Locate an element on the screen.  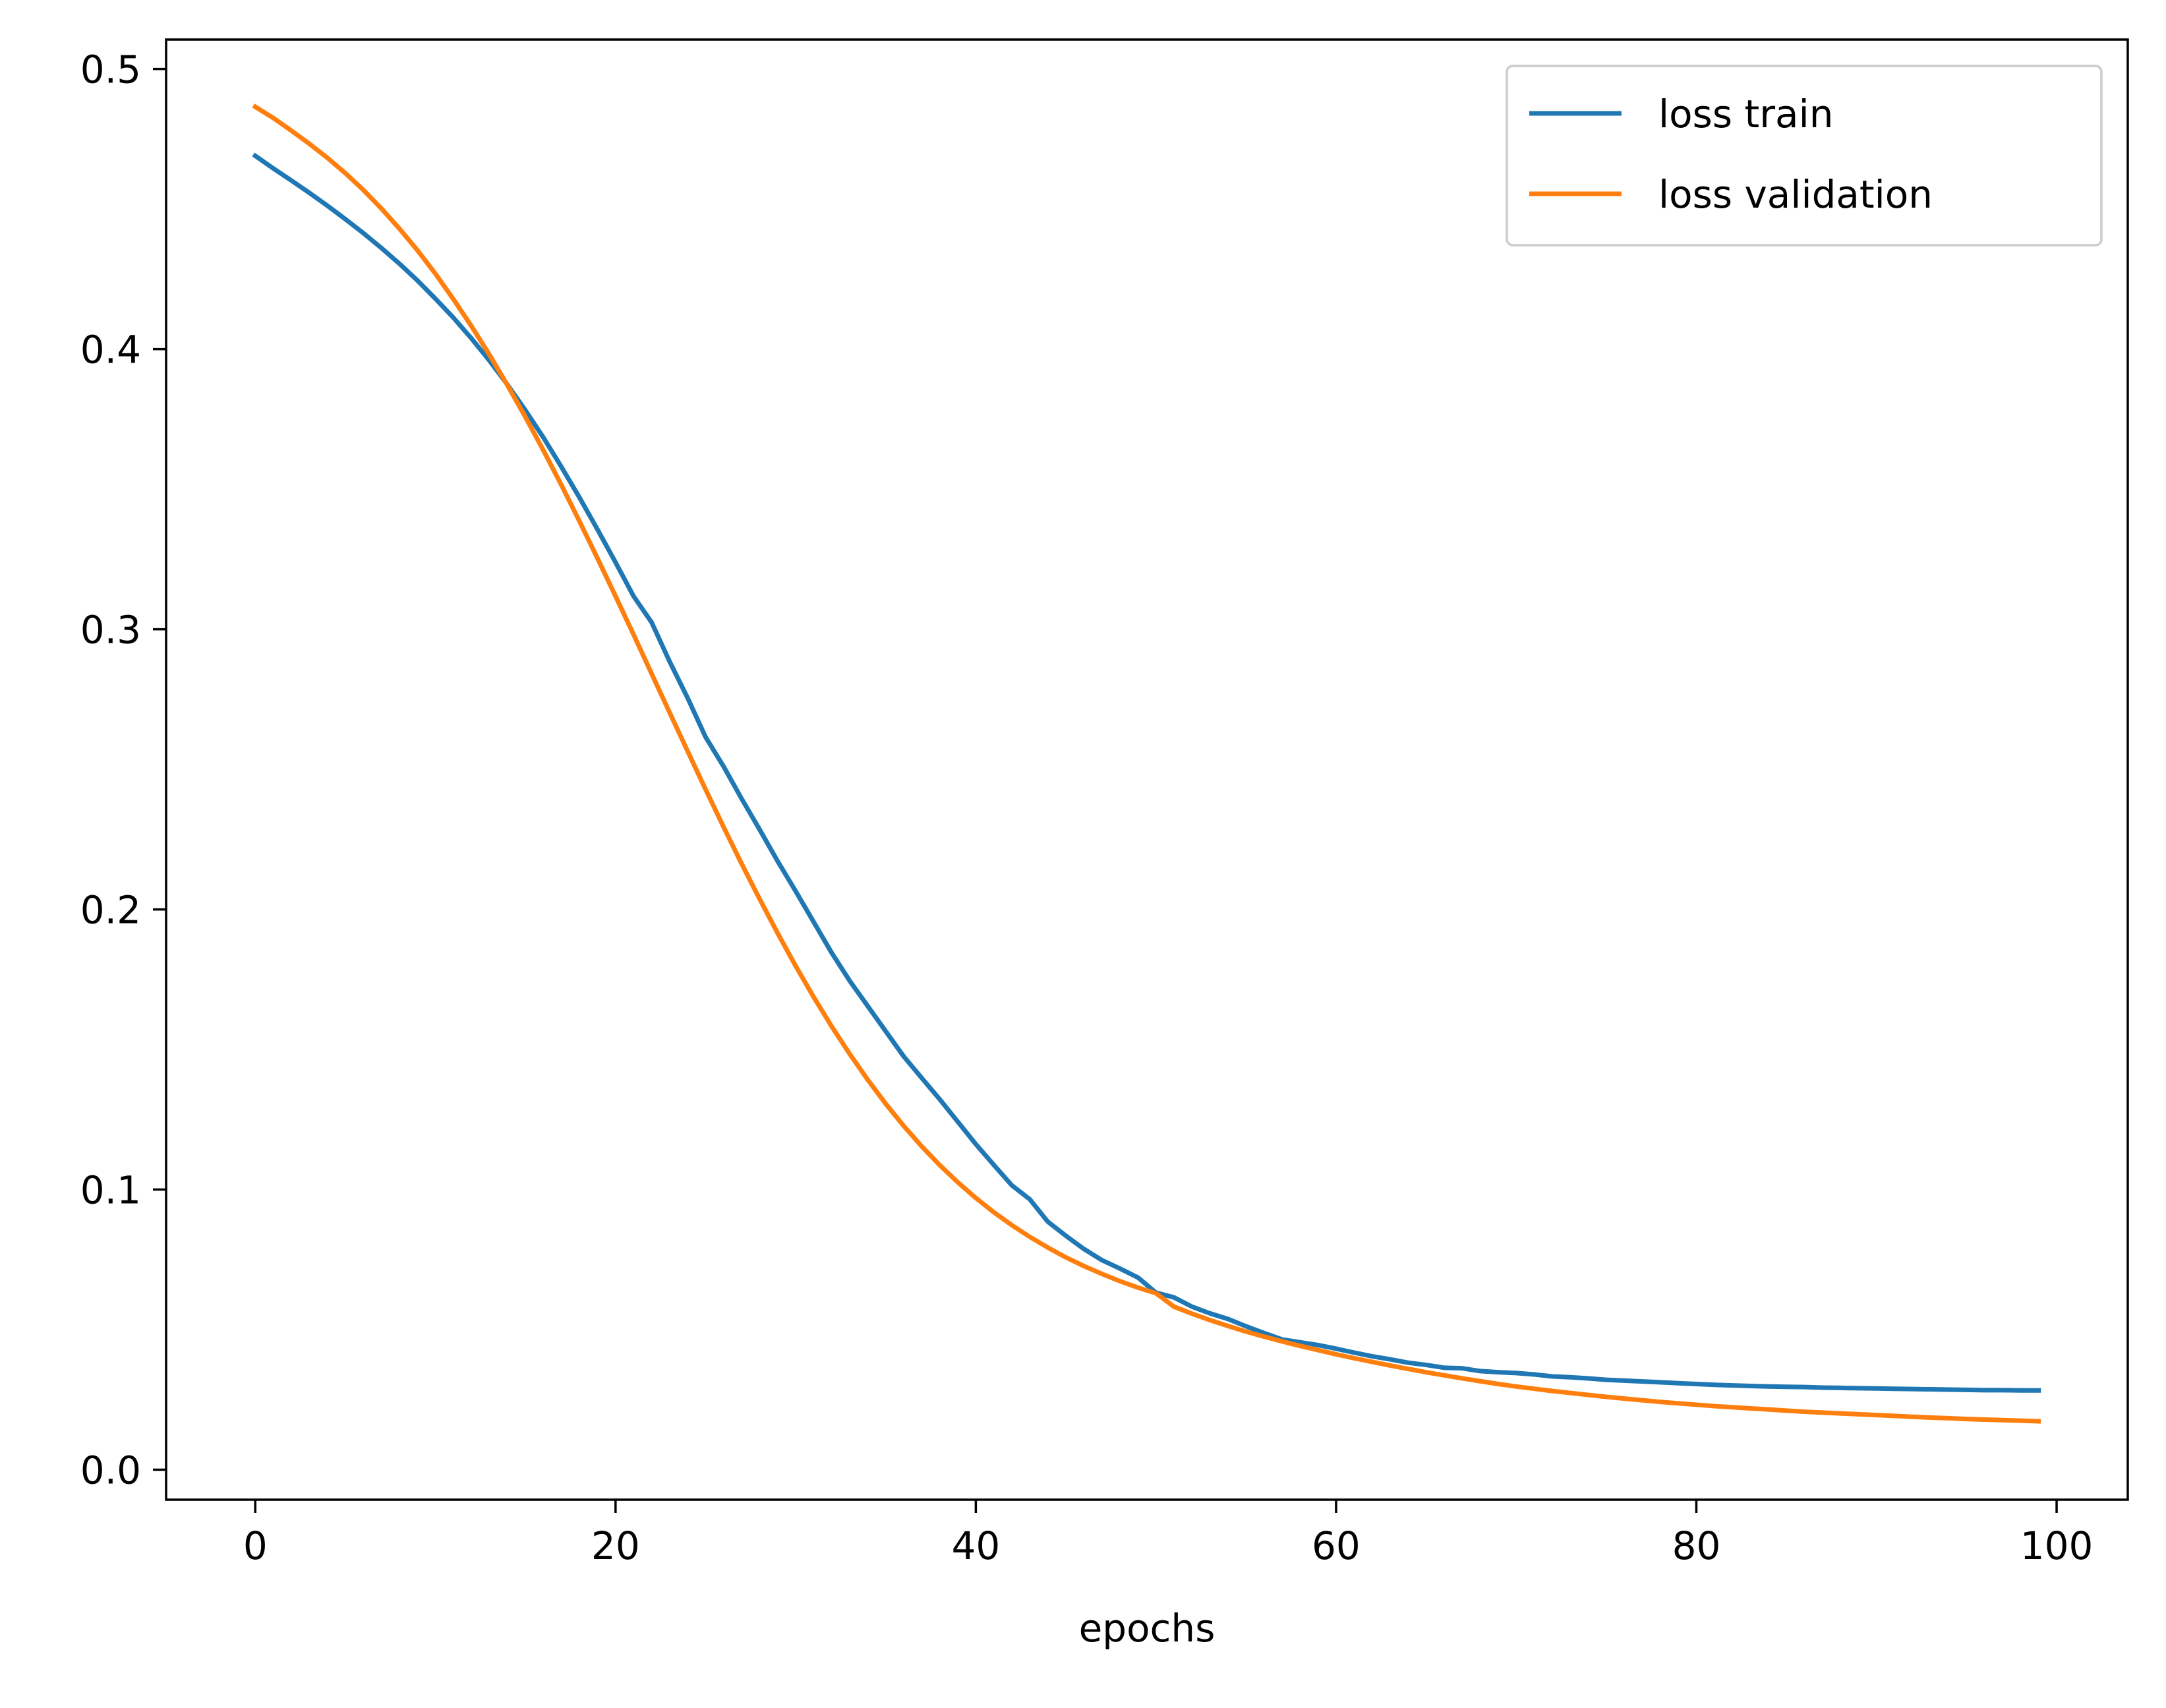
legend-label: loss train is located at coordinates (1745, 114).